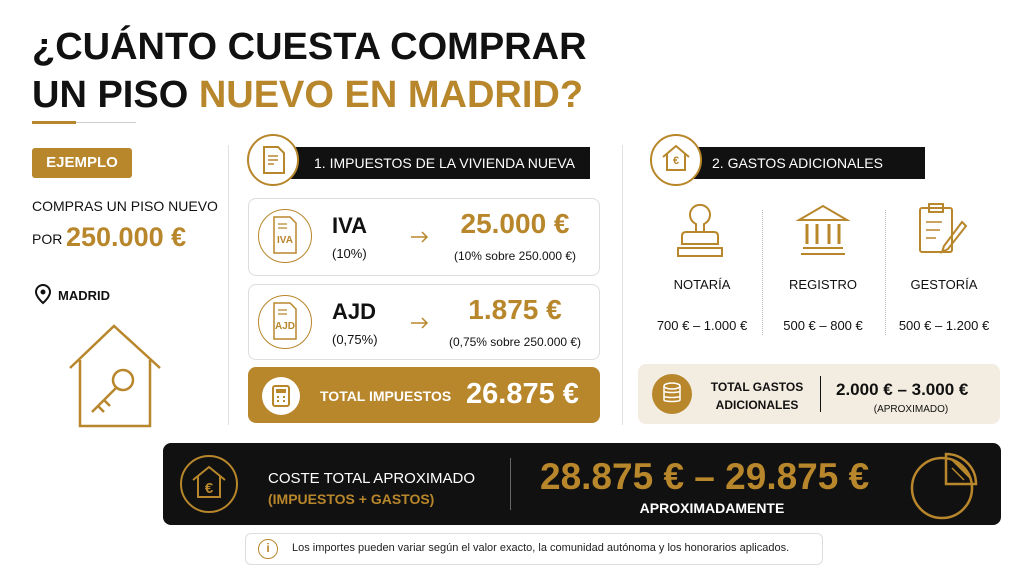  I want to click on pie-icon, so click(944, 486).